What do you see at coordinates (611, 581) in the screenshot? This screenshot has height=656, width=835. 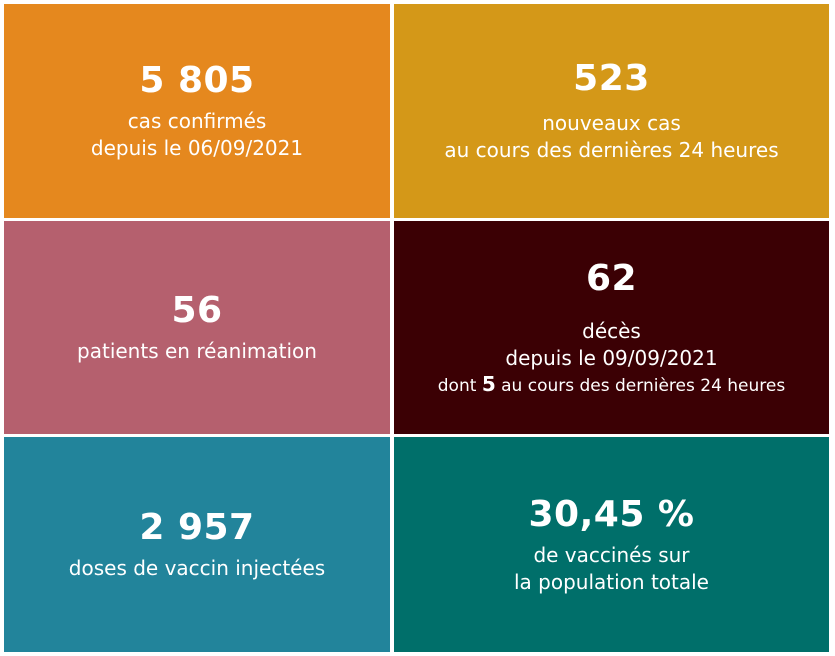 I see `vaccinated-rate-population: la population totale` at bounding box center [611, 581].